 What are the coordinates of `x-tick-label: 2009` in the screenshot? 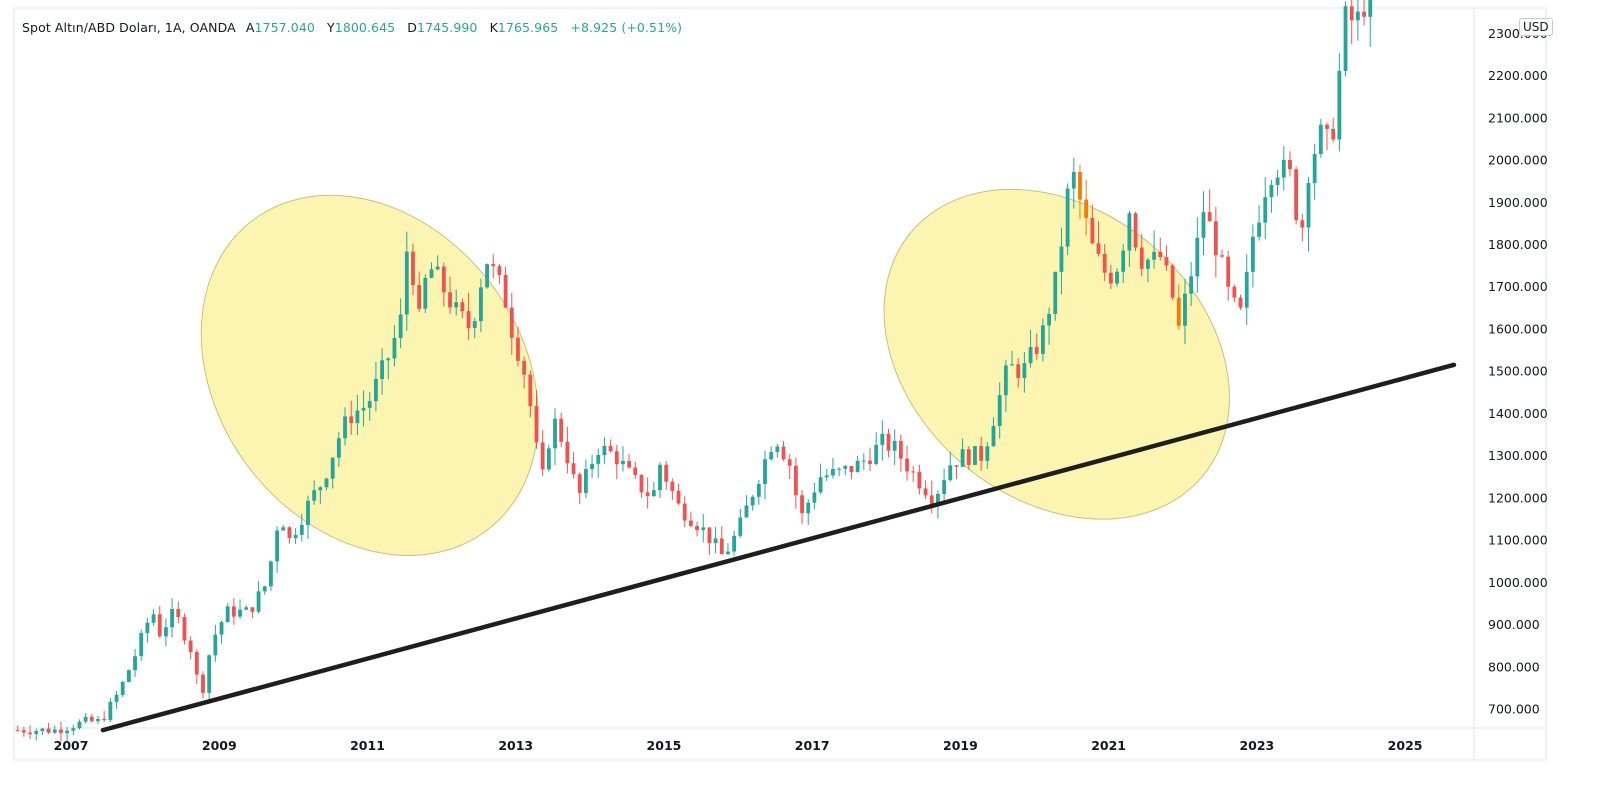 It's located at (219, 745).